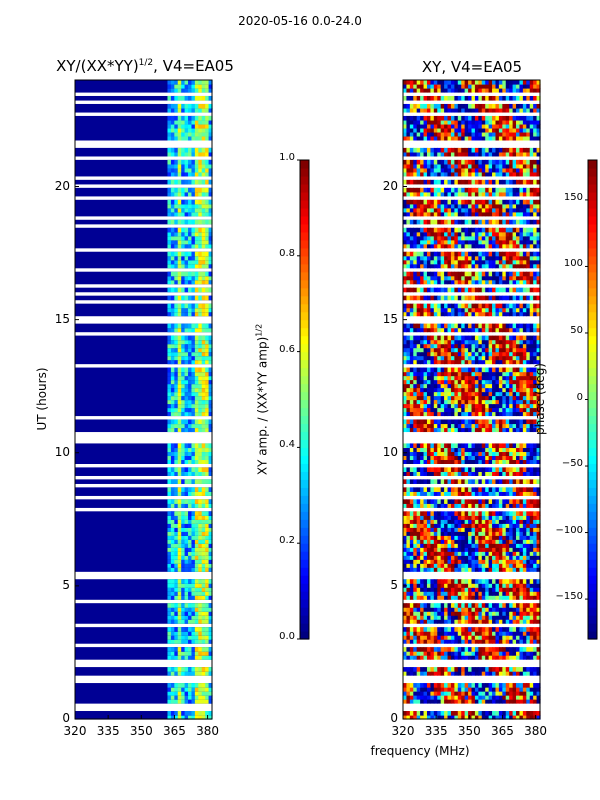  What do you see at coordinates (143, 521) in the screenshot?
I see `amp-row` at bounding box center [143, 521].